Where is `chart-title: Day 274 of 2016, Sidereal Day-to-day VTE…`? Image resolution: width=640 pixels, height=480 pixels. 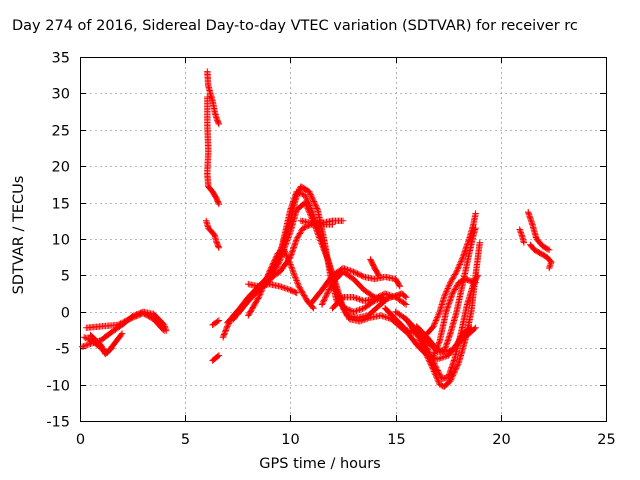 chart-title: Day 274 of 2016, Sidereal Day-to-day VTE… is located at coordinates (295, 26).